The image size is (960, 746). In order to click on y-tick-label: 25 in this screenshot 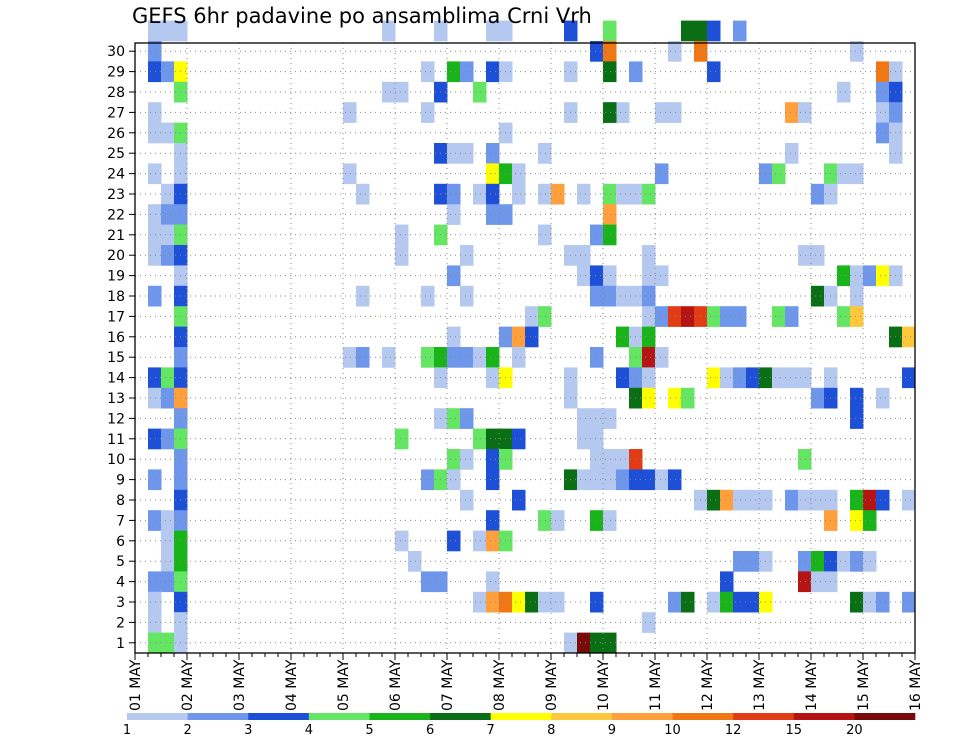, I will do `click(116, 154)`.